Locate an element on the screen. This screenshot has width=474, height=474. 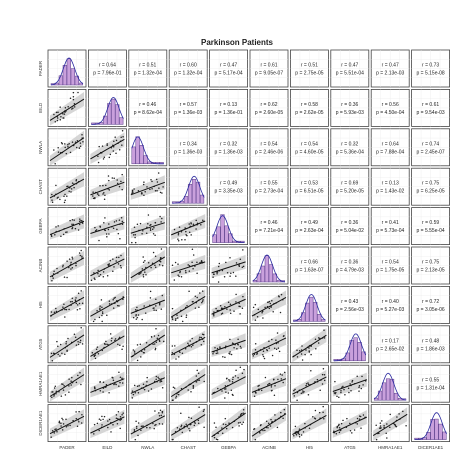
density-curve is located at coordinates (107, 111).